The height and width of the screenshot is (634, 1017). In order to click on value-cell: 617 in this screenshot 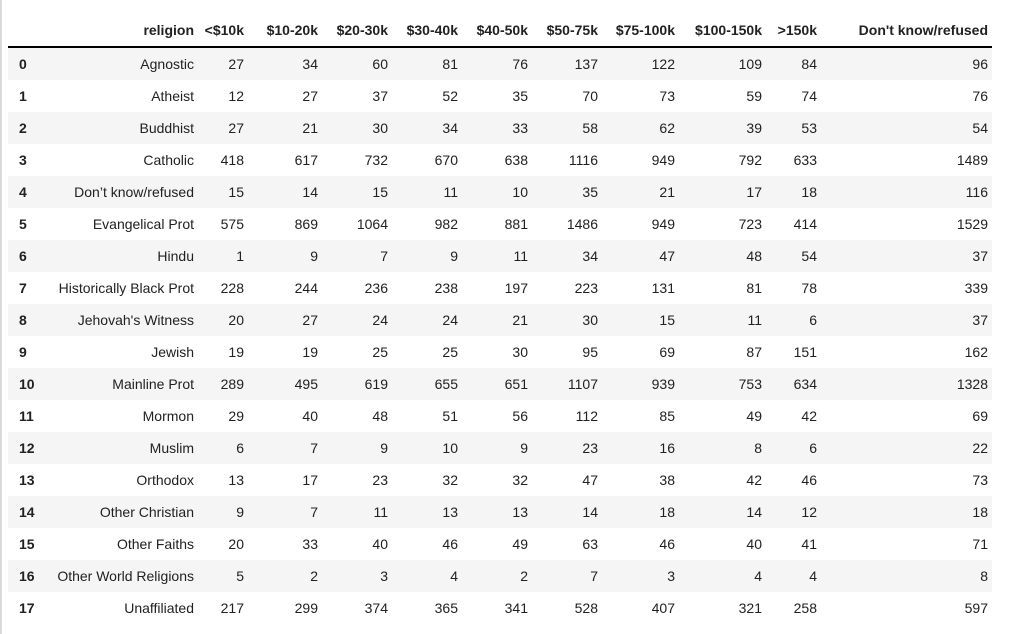, I will do `click(306, 160)`.